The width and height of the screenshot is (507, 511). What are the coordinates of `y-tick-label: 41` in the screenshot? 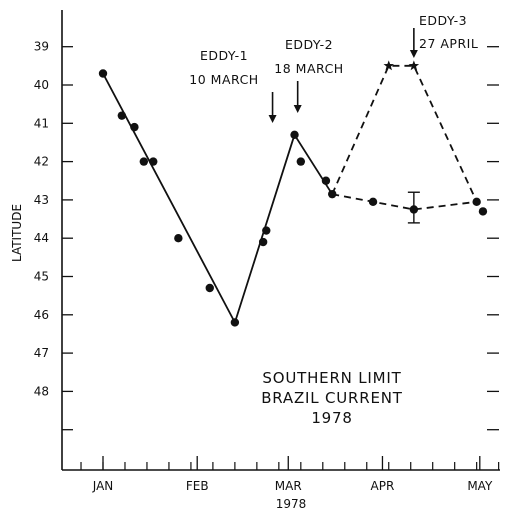 It's located at (41, 123).